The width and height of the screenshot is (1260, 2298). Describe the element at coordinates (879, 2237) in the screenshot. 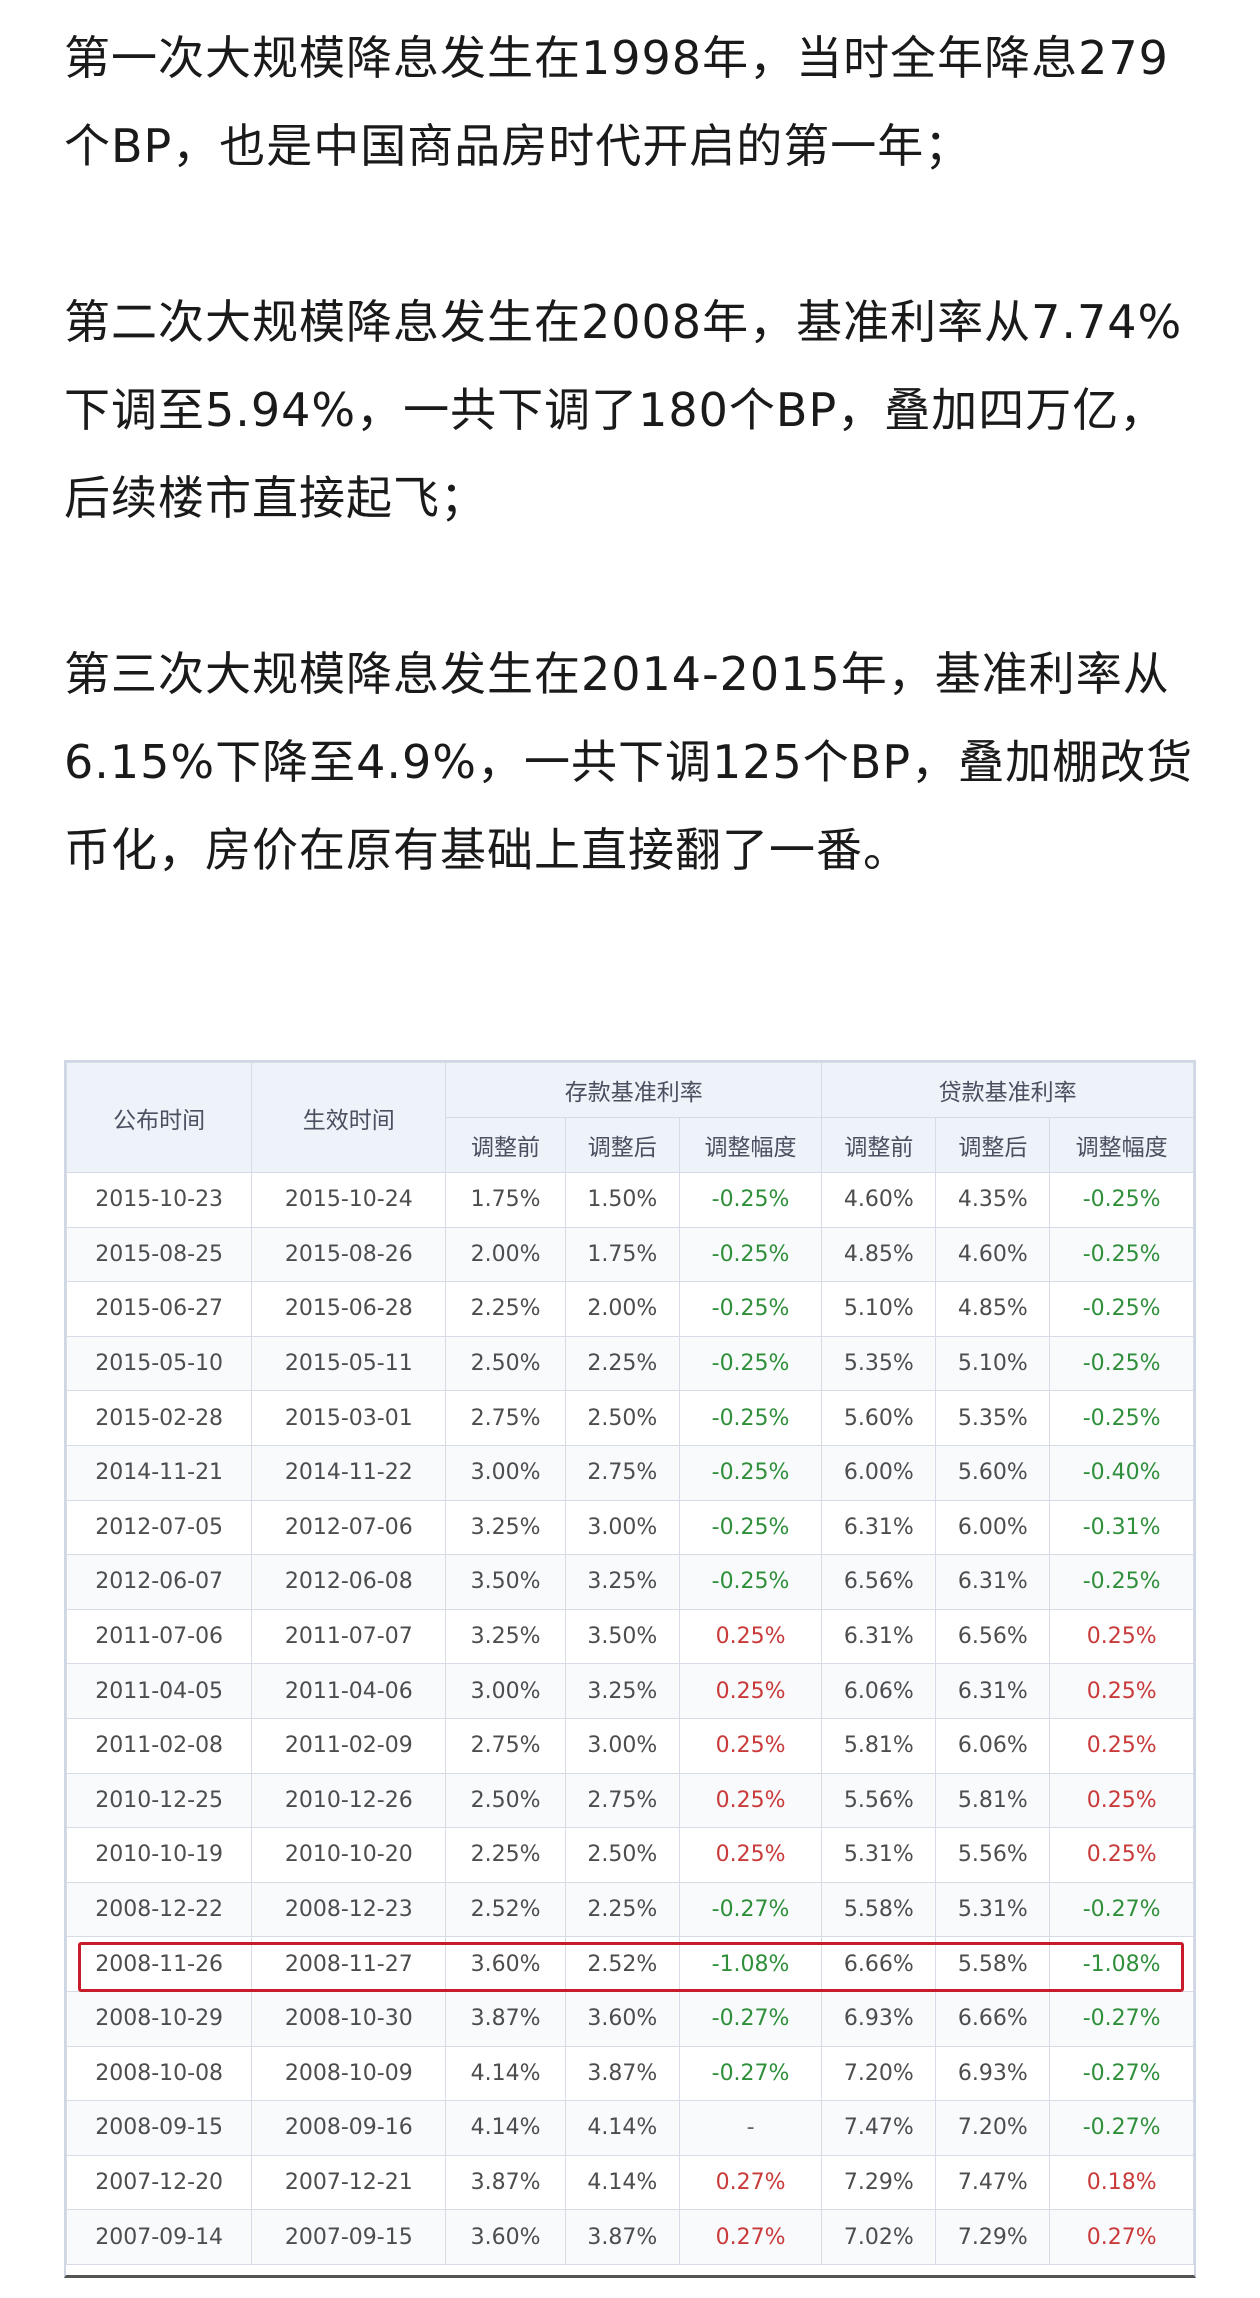

I see `cell-loan-before: 7.02%` at that location.